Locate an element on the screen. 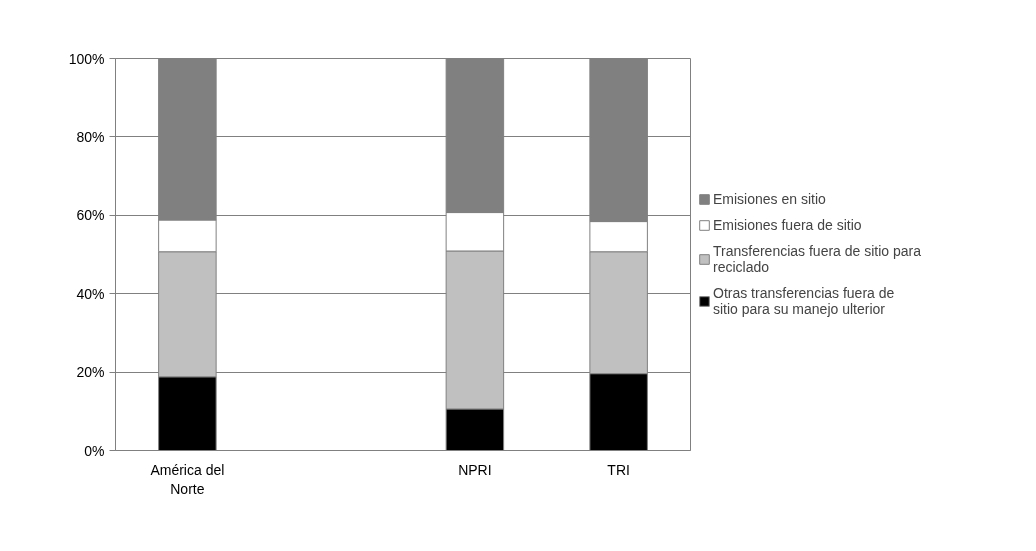 The width and height of the screenshot is (1036, 551). legend-label: Otras transferencias fuera de sitio para su manejo ulterior is located at coordinates (804, 301).